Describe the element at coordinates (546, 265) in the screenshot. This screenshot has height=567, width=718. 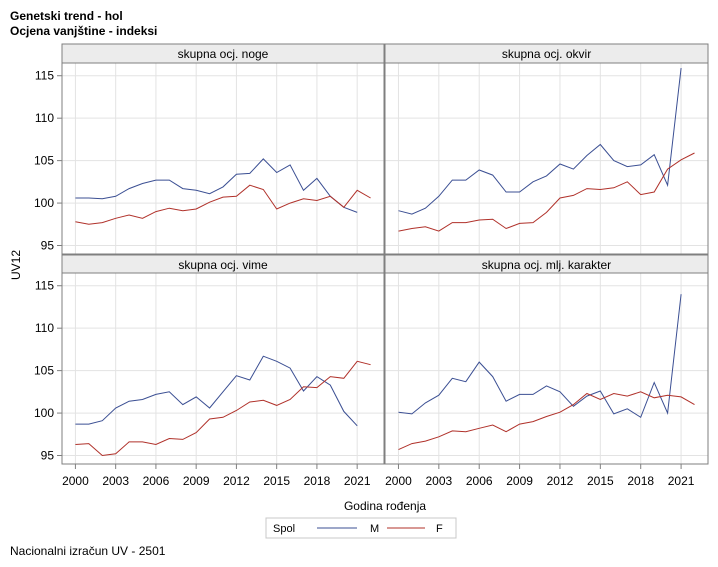
I see `panel-title: skupna ocj. mlj. karakter` at that location.